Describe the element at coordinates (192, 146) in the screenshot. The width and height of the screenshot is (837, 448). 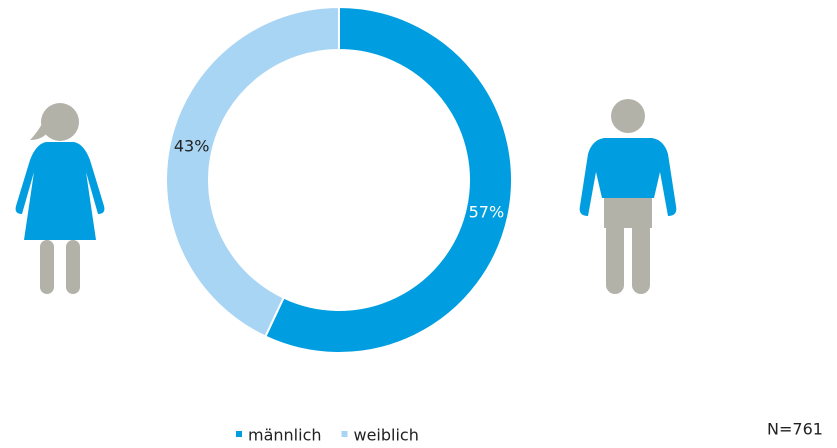
I see `data-label: 43%` at that location.